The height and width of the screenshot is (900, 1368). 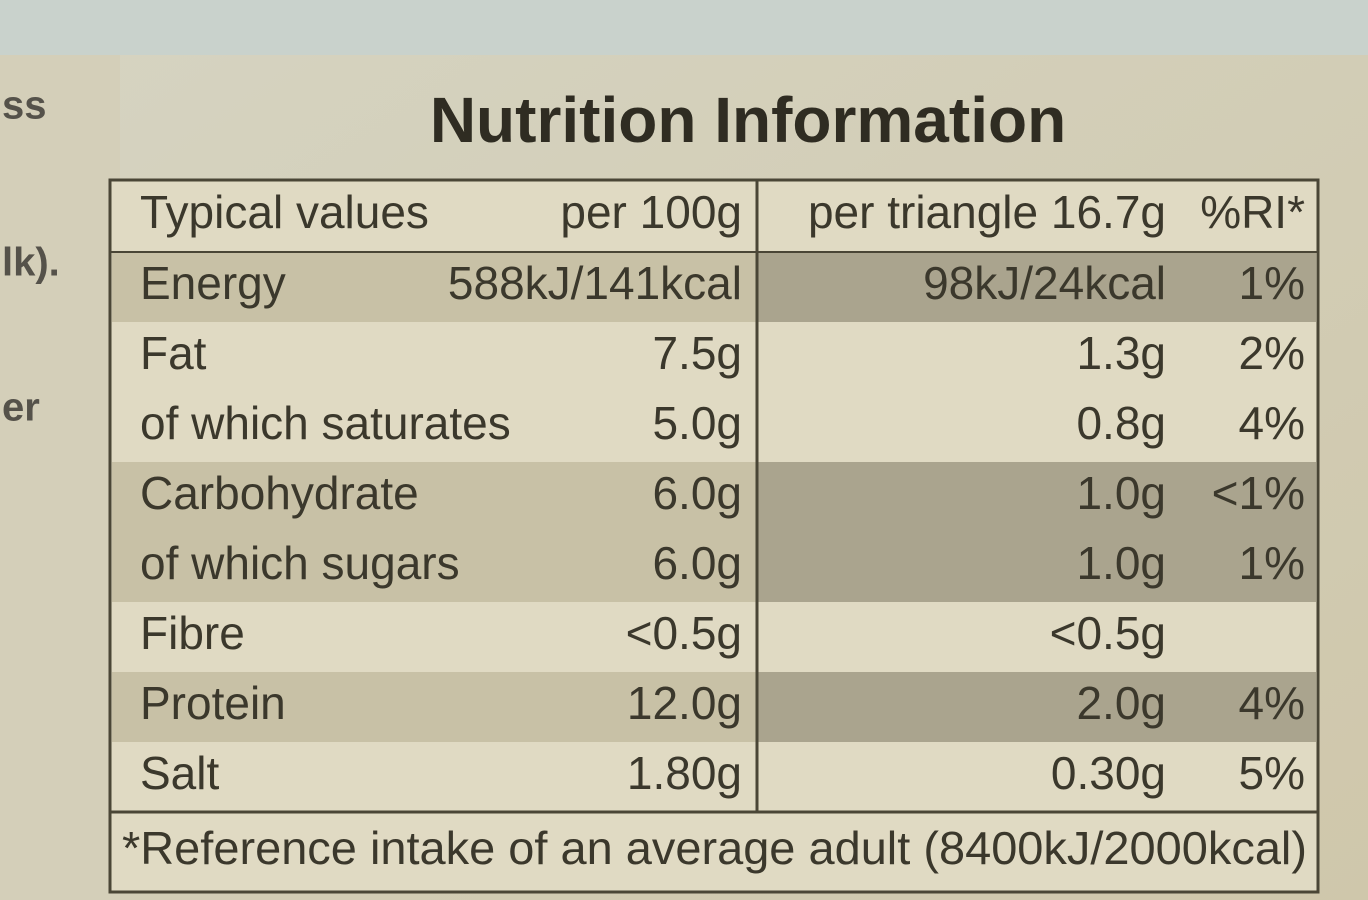 What do you see at coordinates (325, 423) in the screenshot?
I see `nutrient-name: of which saturates` at bounding box center [325, 423].